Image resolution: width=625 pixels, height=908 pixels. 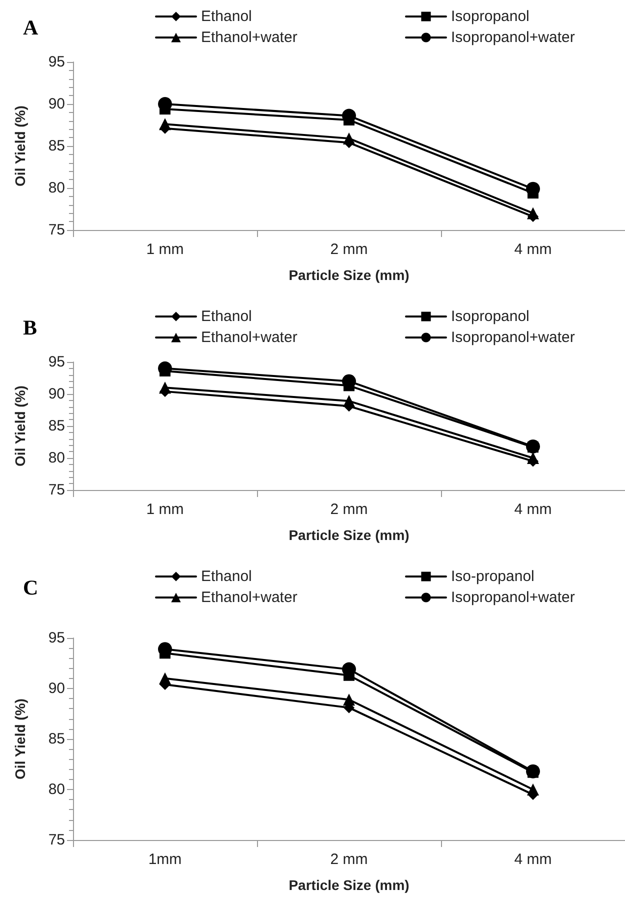 I want to click on legend-label: Iso-propanol, so click(x=492, y=576).